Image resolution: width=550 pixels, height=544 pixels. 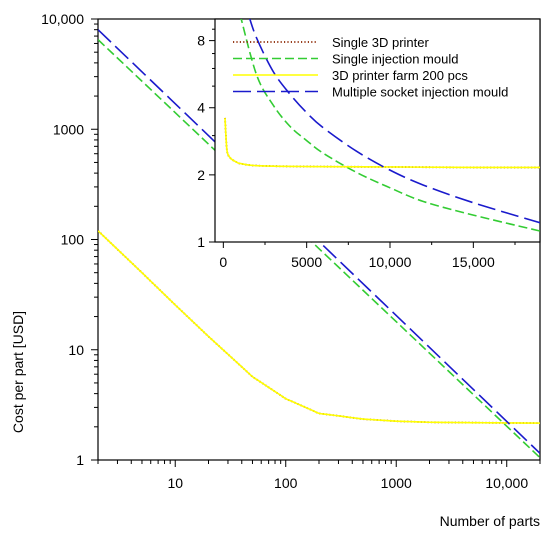 I want to click on y-tick-label: 10,000, so click(x=62, y=19).